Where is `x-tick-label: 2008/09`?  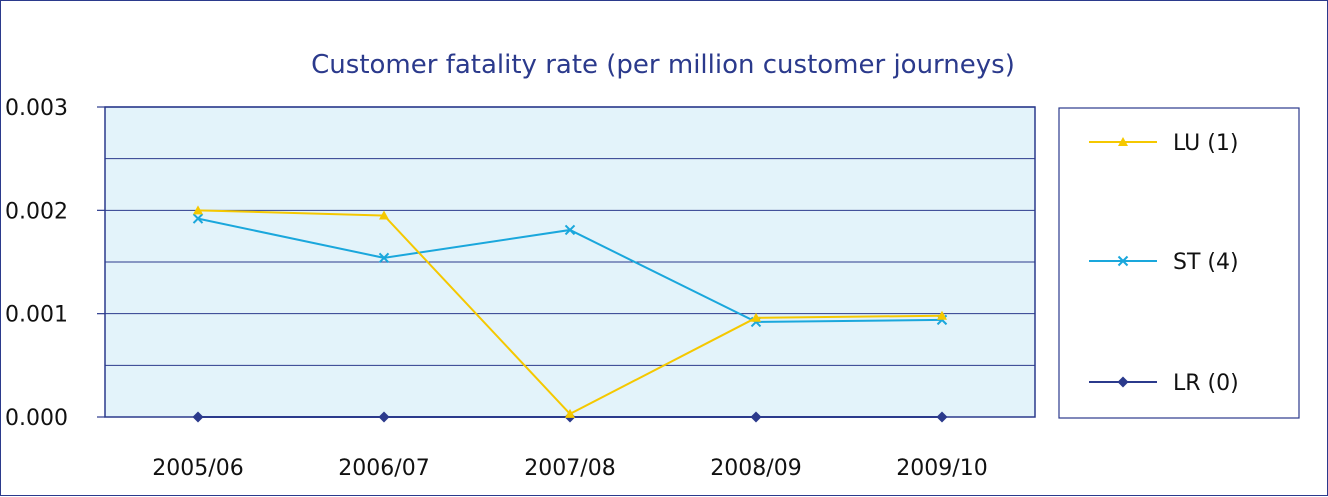
x-tick-label: 2008/09 is located at coordinates (755, 468).